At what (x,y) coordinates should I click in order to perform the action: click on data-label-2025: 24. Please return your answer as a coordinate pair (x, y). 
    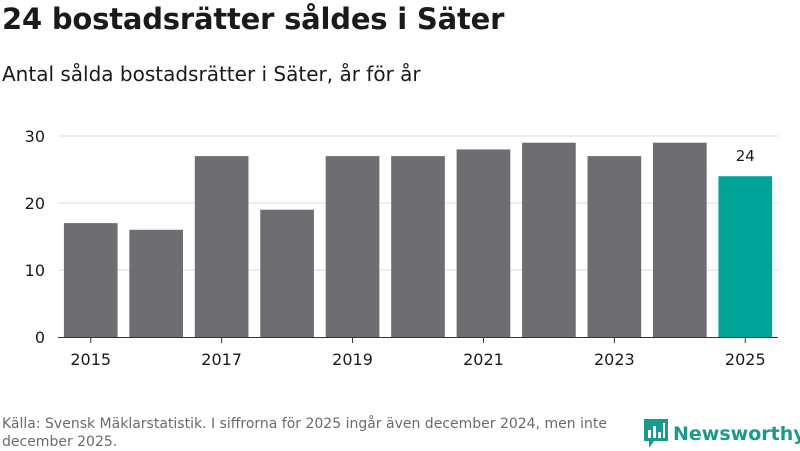
    Looking at the image, I should click on (745, 156).